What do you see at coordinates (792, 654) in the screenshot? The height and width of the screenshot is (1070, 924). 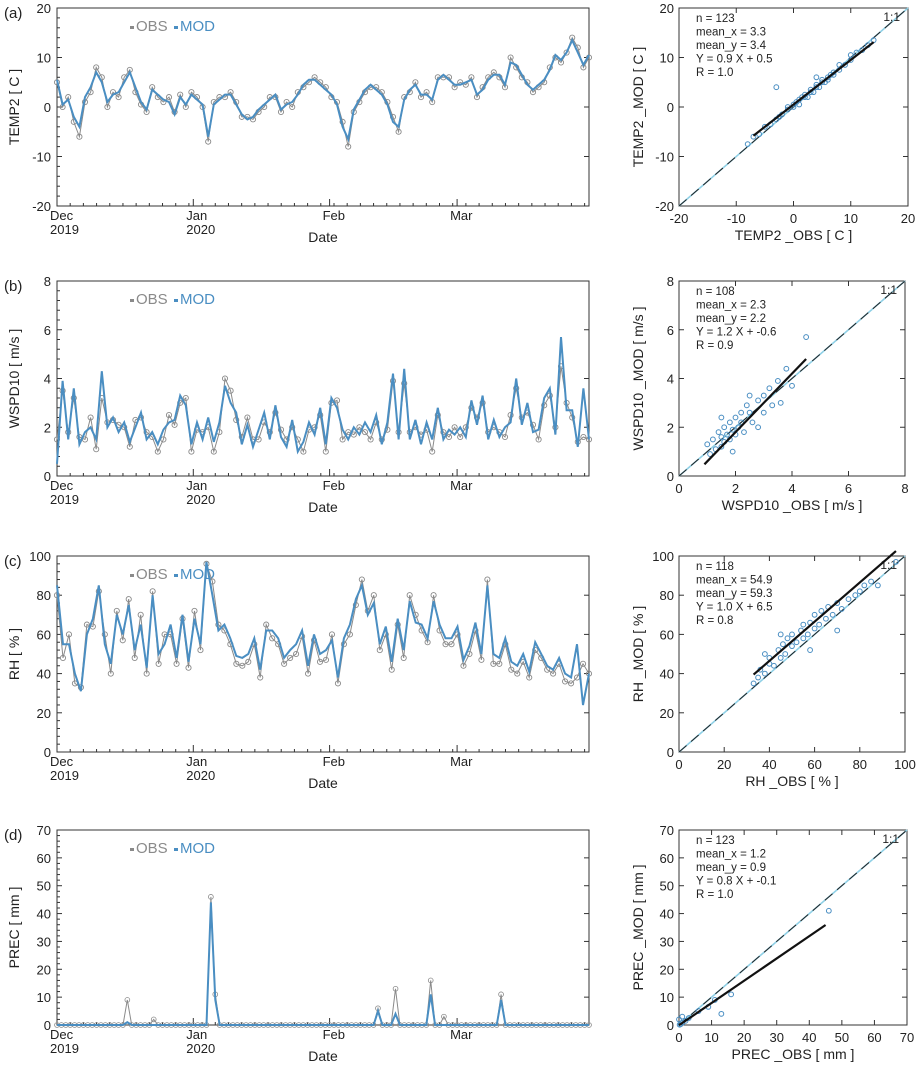 I see `identity-dash` at bounding box center [792, 654].